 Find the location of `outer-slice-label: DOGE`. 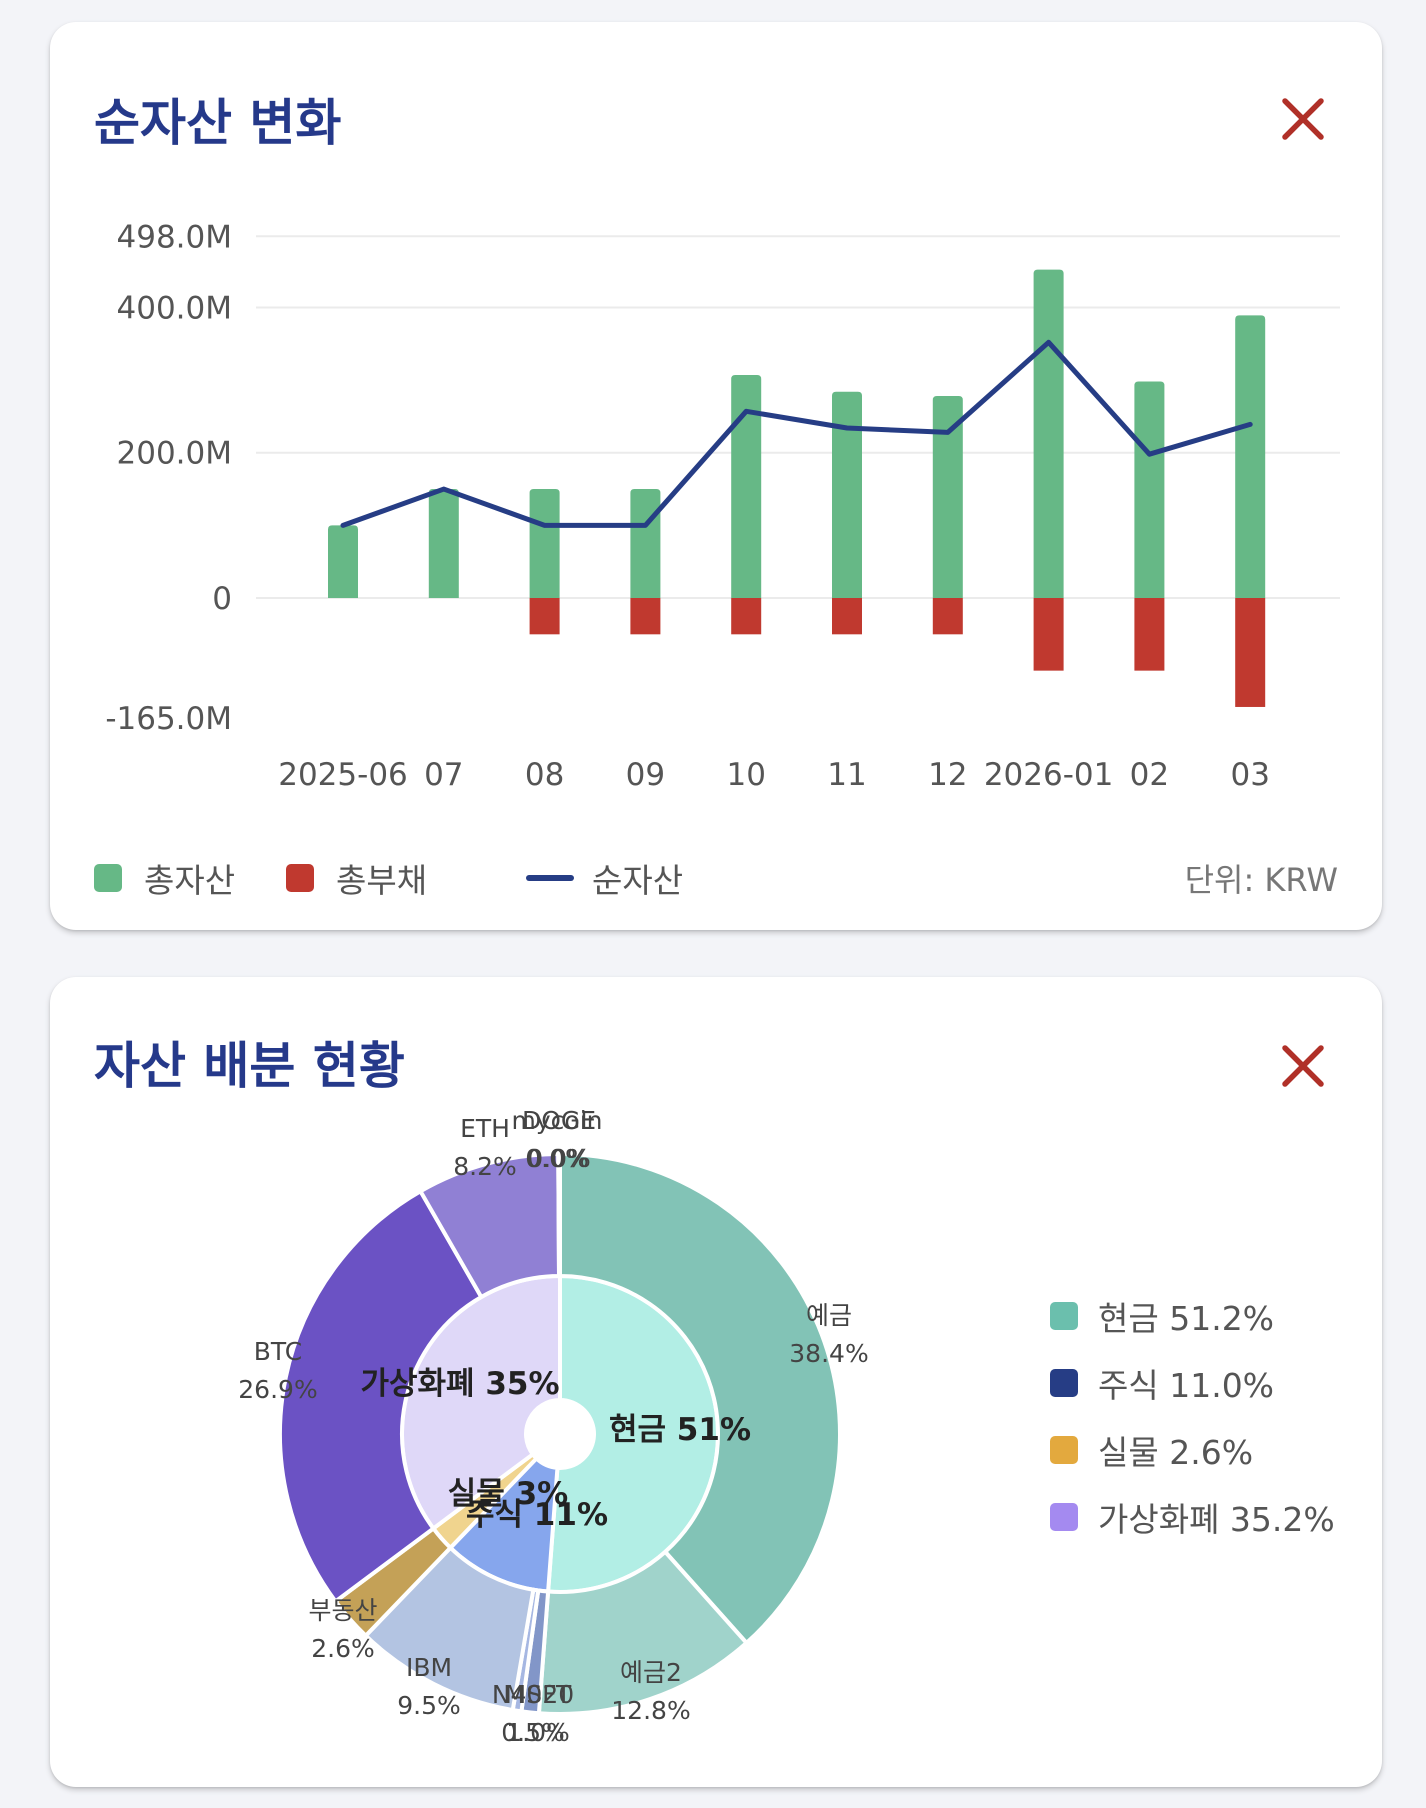

outer-slice-label: DOGE is located at coordinates (559, 1120).